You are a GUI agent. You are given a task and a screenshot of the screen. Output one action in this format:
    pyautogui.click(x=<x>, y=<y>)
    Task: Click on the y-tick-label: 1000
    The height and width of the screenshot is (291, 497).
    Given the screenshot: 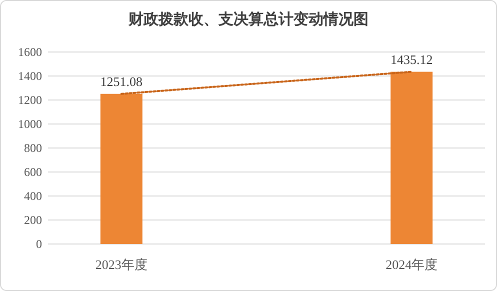 What is the action you would take?
    pyautogui.click(x=30, y=124)
    